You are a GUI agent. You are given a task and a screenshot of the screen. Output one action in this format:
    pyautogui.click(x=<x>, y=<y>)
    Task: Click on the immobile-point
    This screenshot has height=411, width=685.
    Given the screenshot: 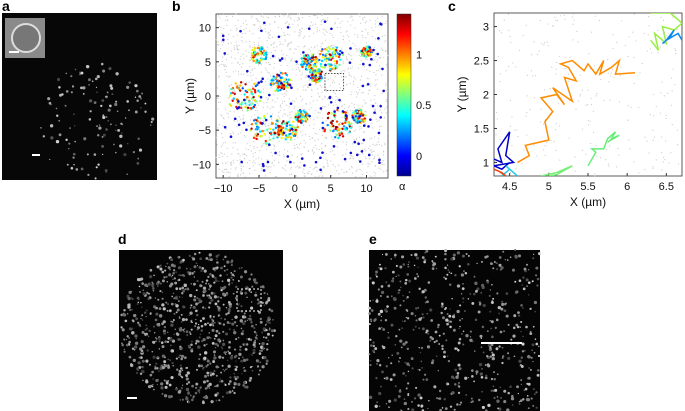 What is the action you would take?
    pyautogui.click(x=239, y=125)
    